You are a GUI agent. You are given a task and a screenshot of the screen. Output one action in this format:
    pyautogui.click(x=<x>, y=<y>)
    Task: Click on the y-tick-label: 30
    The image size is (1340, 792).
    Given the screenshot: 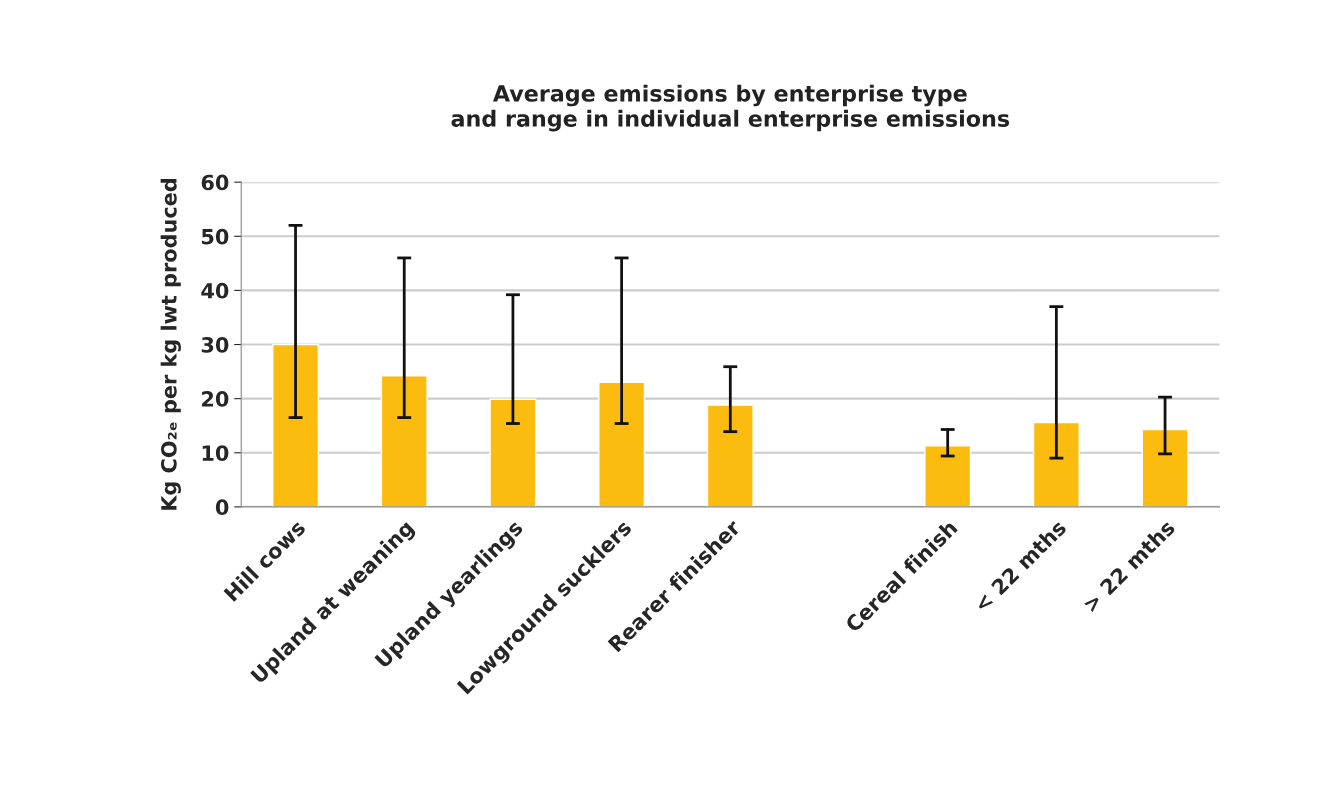 What is the action you would take?
    pyautogui.click(x=215, y=344)
    